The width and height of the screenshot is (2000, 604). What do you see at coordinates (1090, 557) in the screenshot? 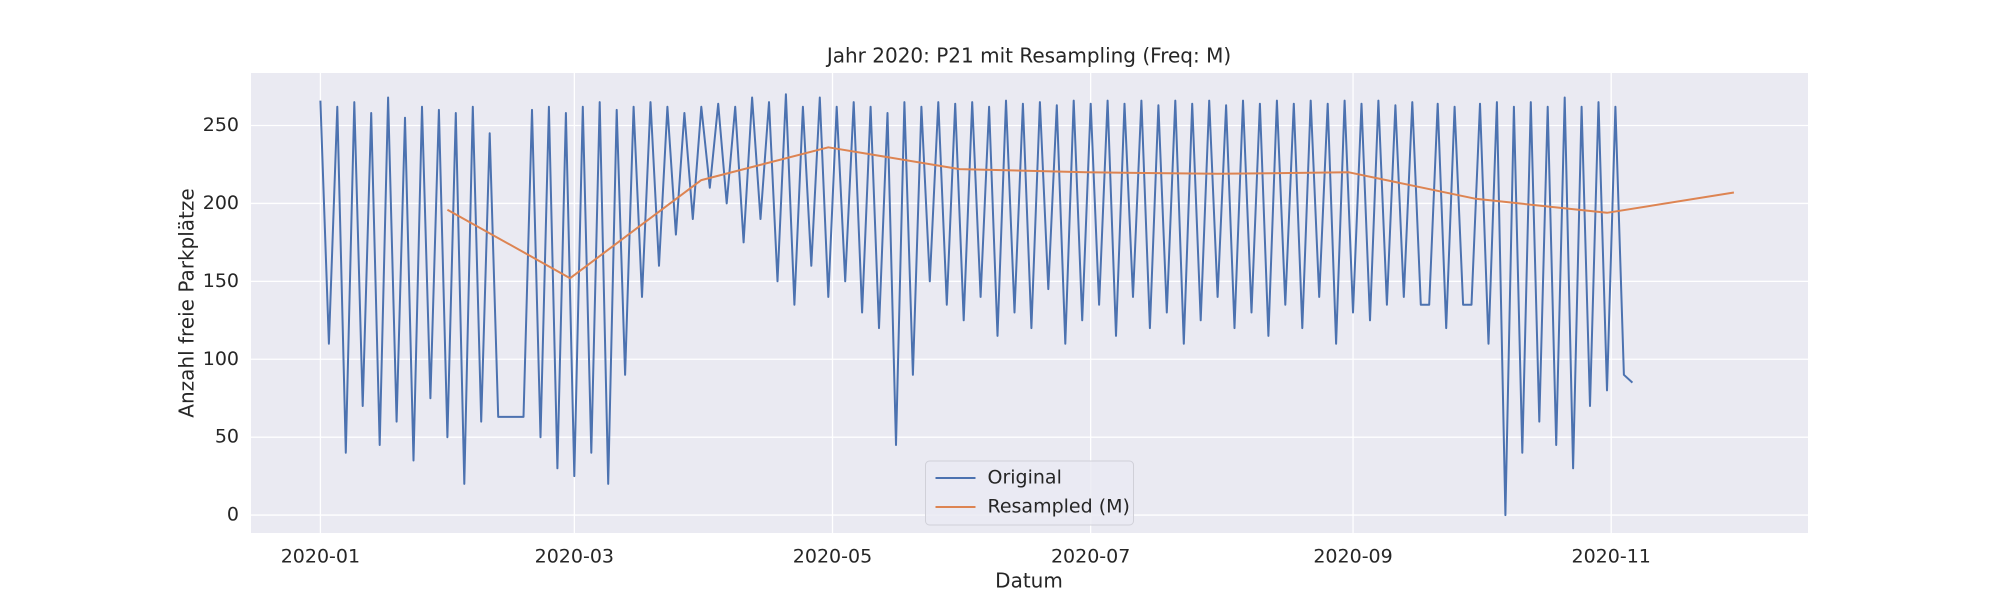
I see `x-tick-label: 2020-07` at bounding box center [1090, 557].